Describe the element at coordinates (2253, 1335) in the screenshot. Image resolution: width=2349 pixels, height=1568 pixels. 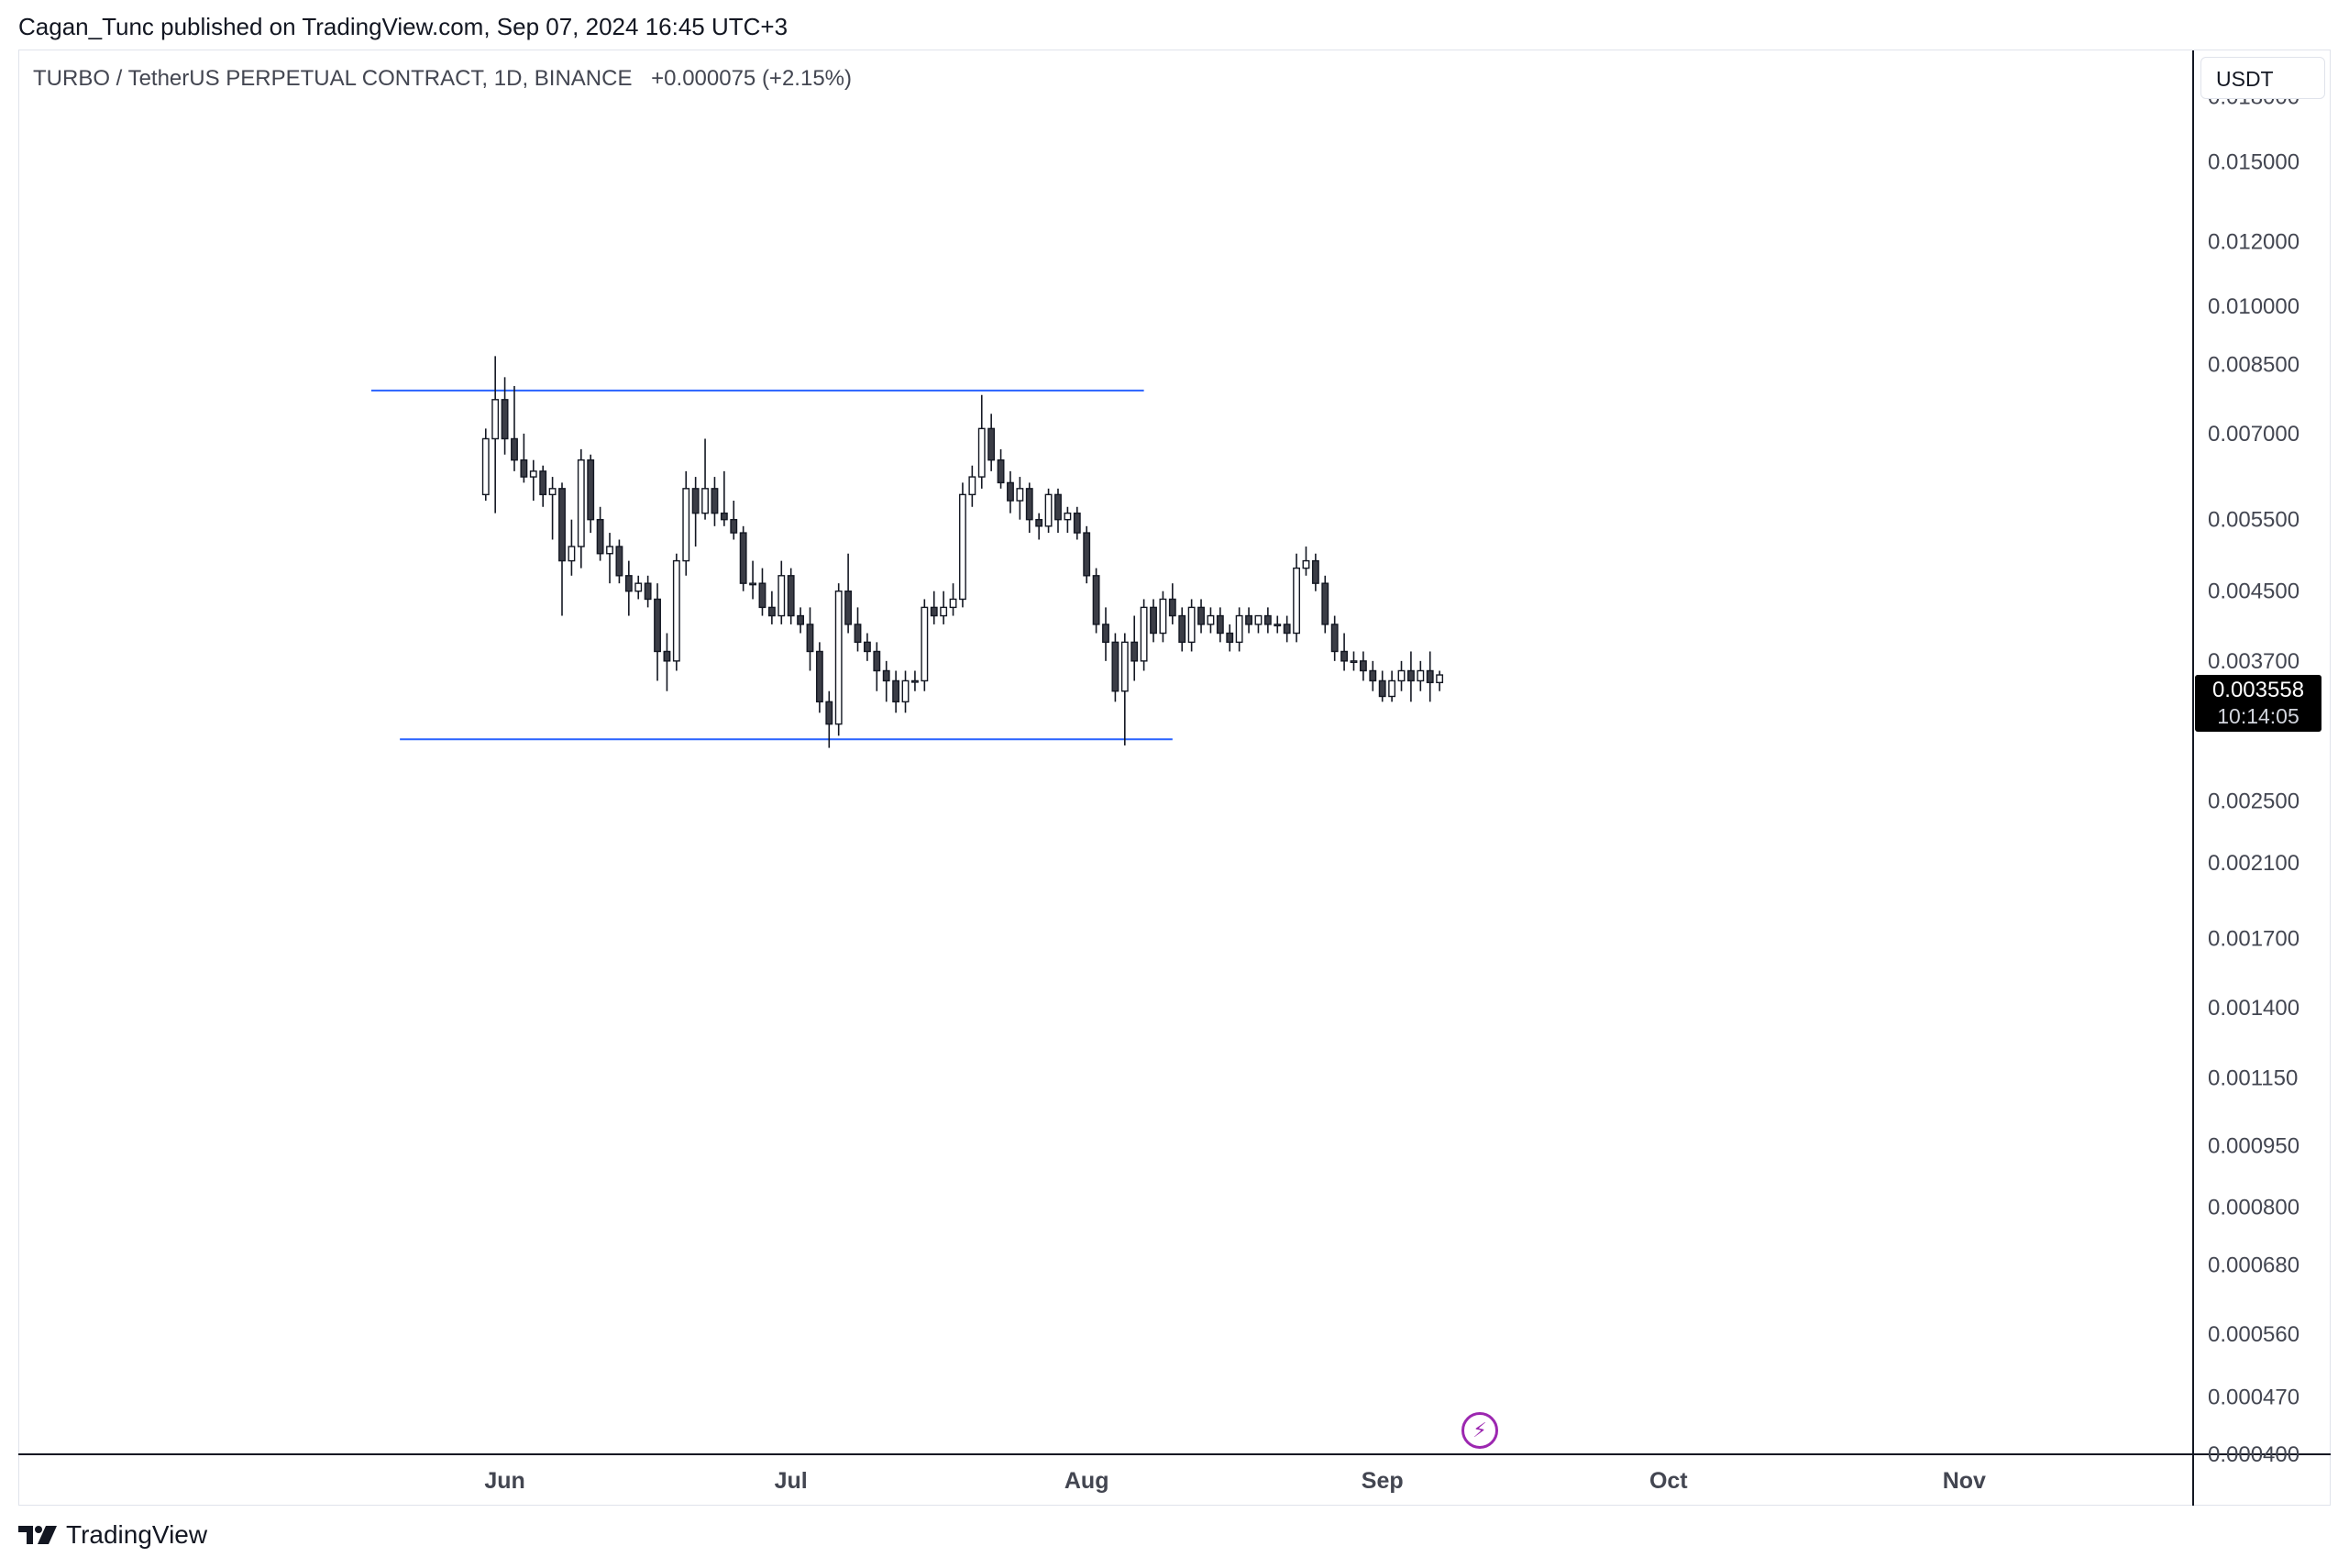
I see `price-tick-label: 0.000560` at that location.